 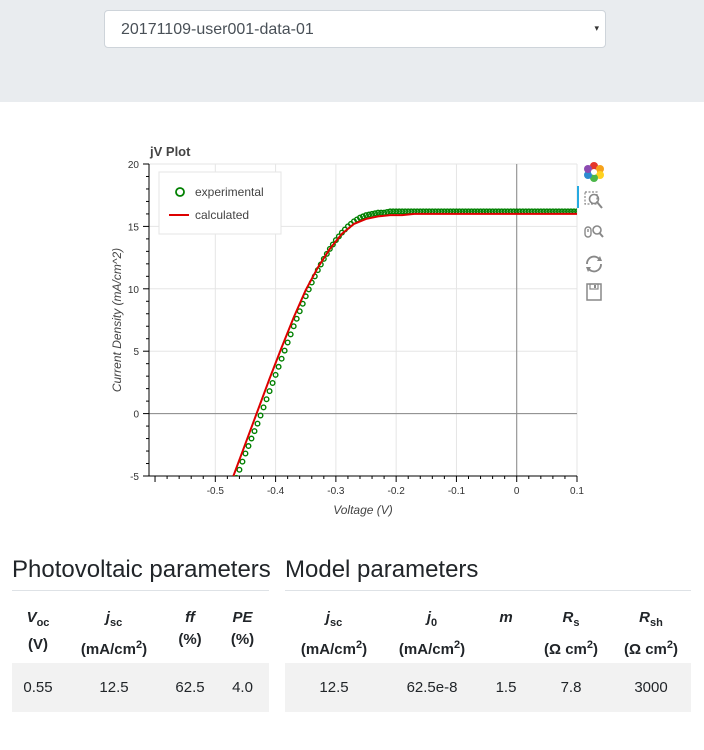 I want to click on model-values-row: 12.5 62.5e-8 1.5 7.8 3000, so click(x=488, y=687).